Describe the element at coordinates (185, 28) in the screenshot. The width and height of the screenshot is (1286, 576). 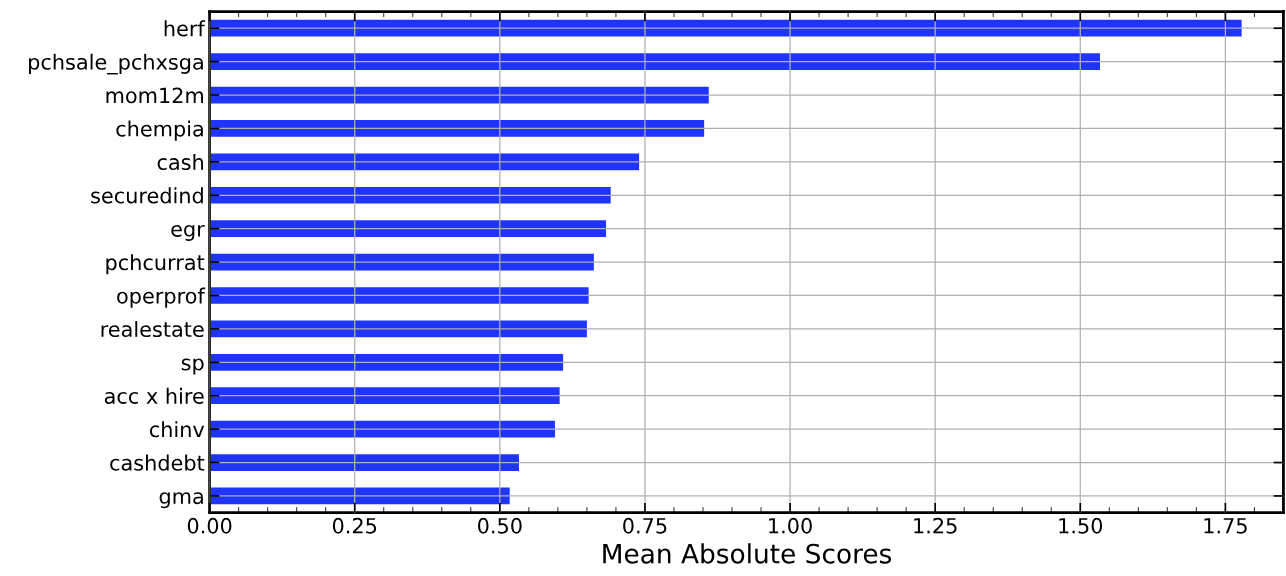
I see `y-tick-label: herf` at that location.